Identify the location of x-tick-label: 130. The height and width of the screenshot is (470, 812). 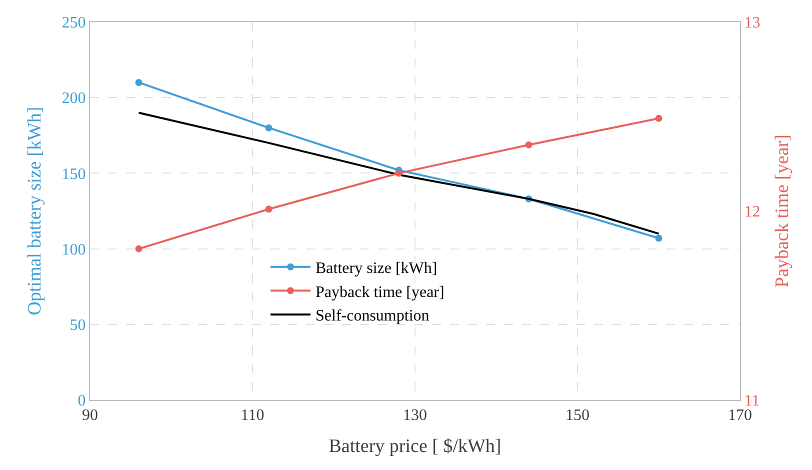
(415, 415).